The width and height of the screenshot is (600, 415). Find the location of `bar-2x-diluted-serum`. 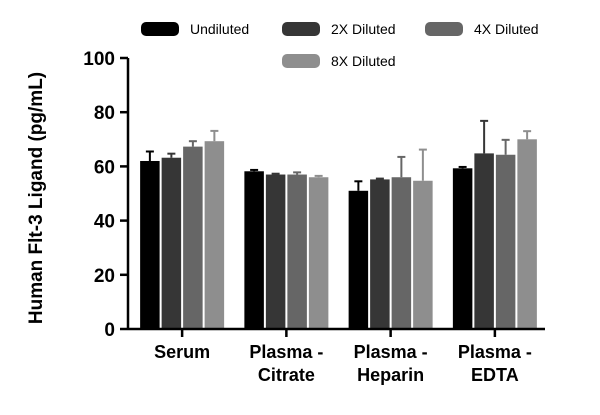

bar-2x-diluted-serum is located at coordinates (171, 243).